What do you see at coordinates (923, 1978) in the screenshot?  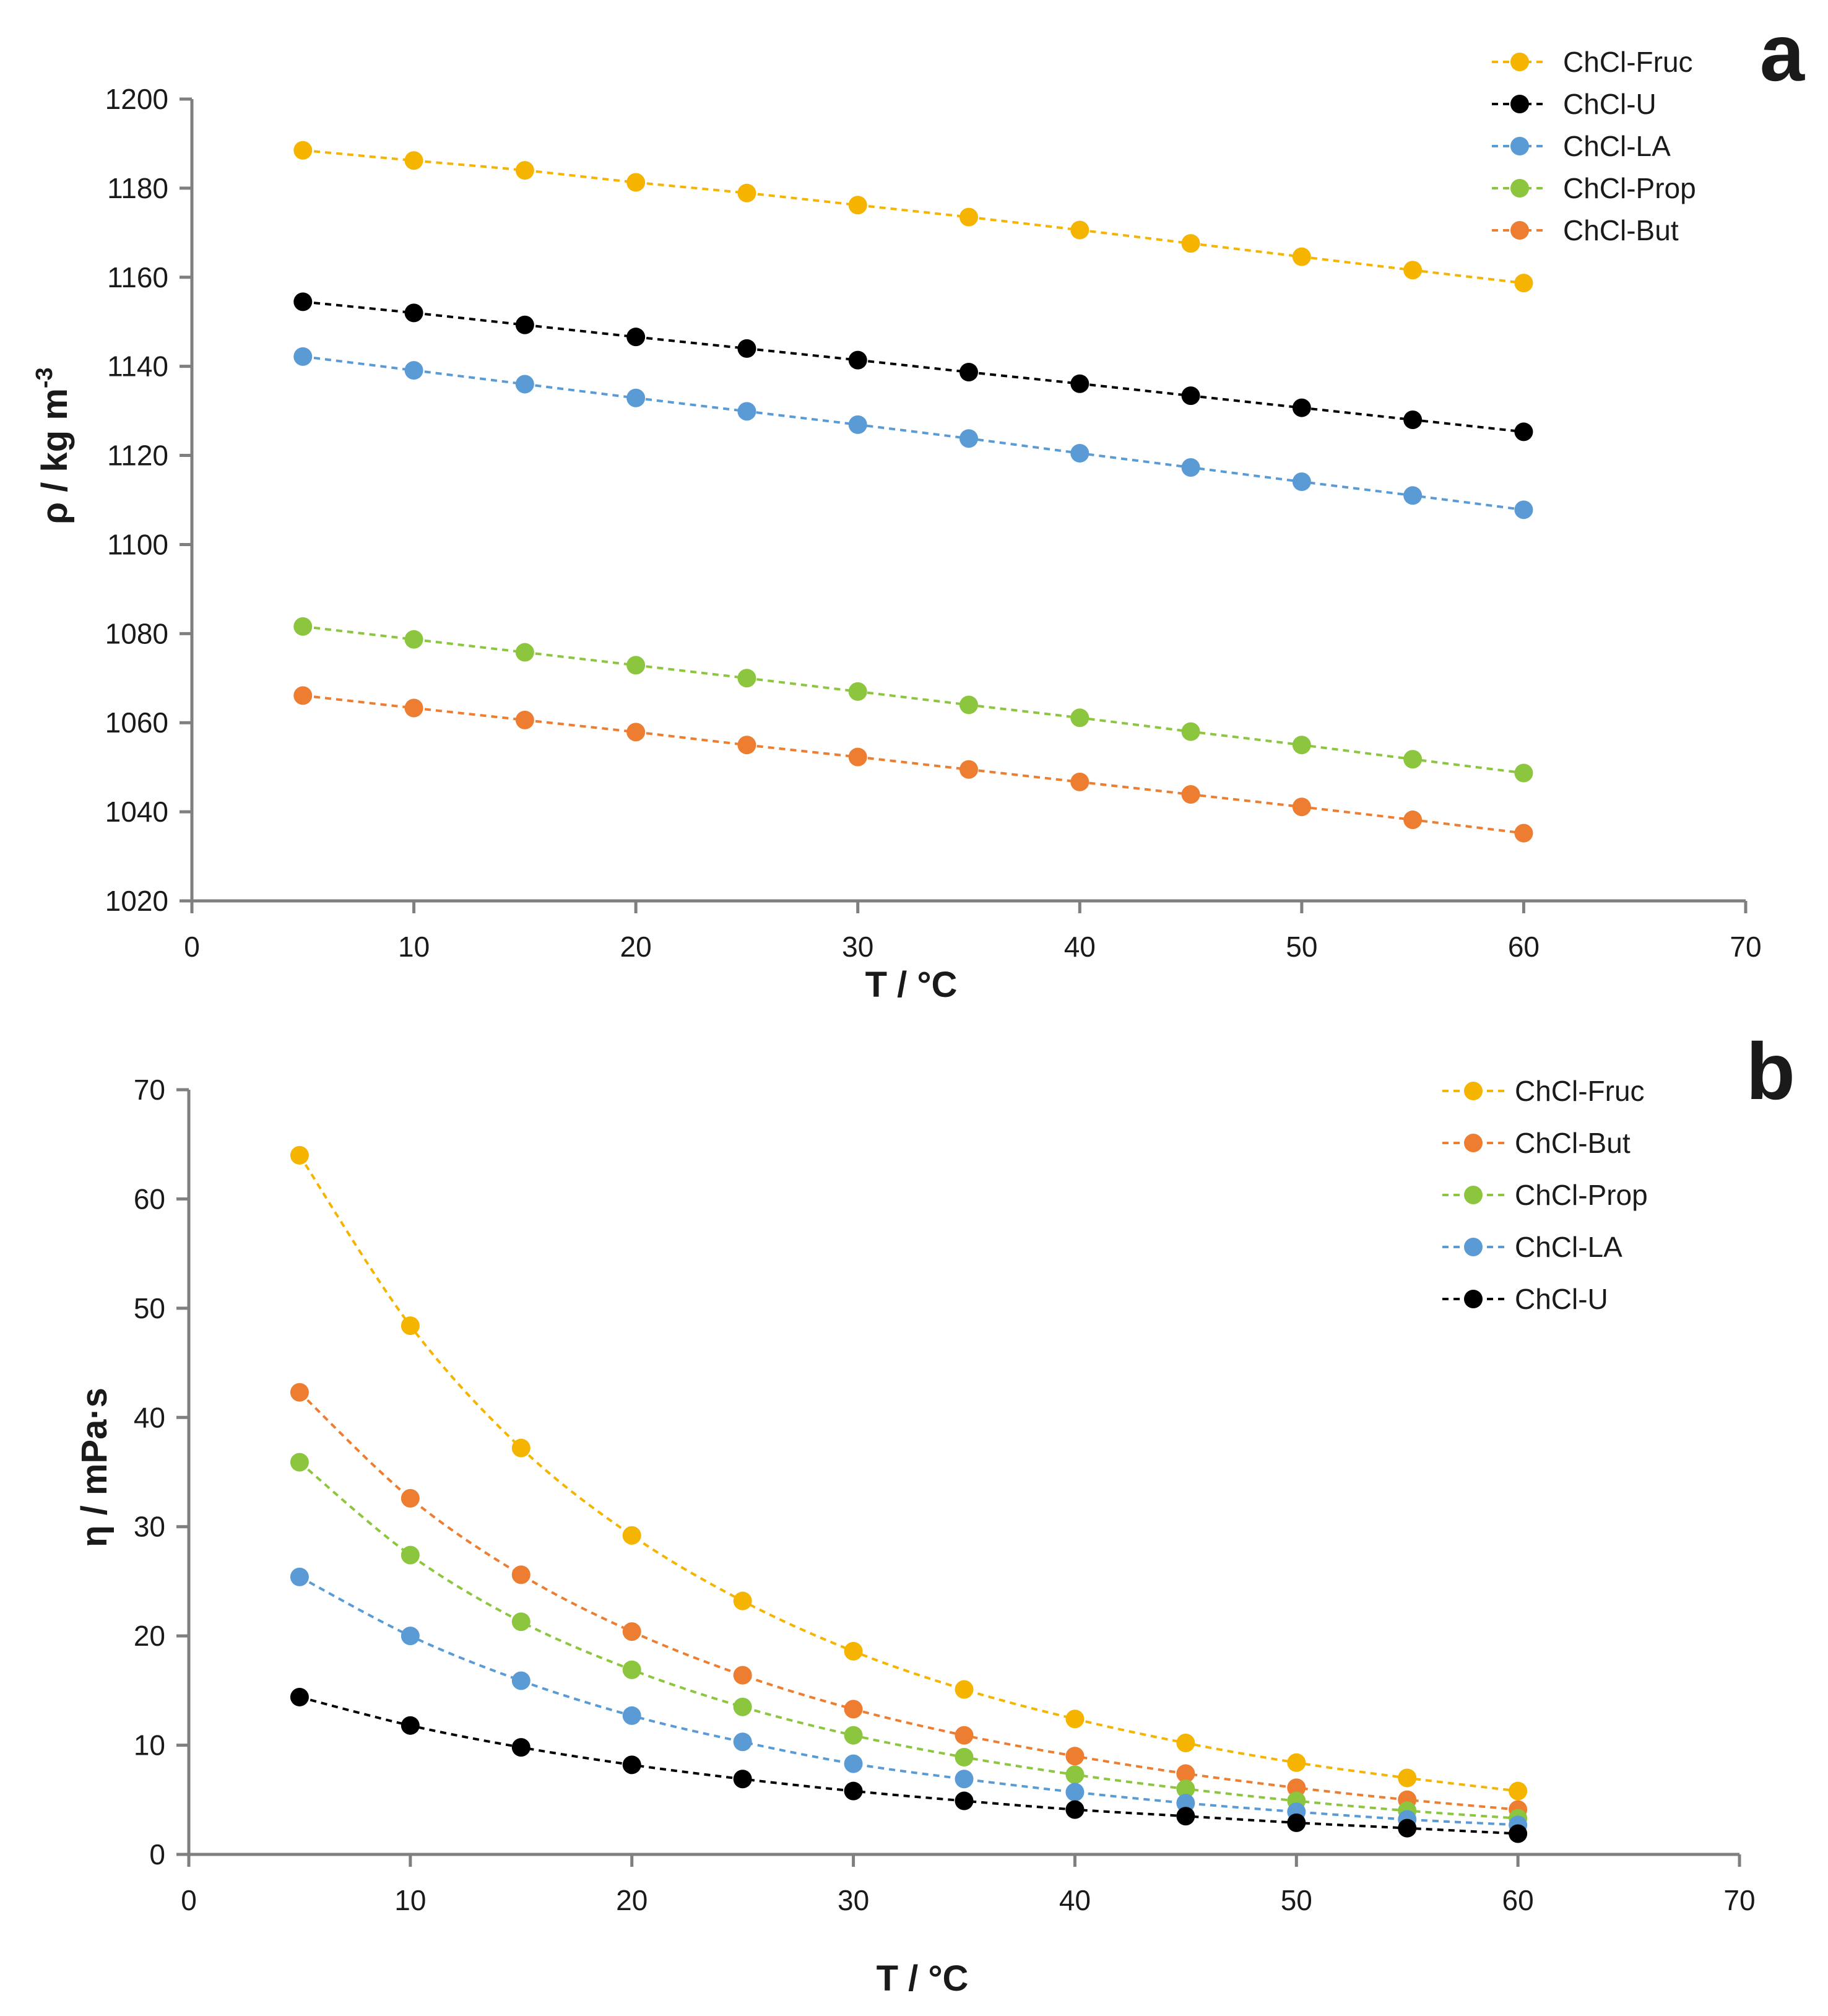 I see `x-axis-title: T / °C` at bounding box center [923, 1978].